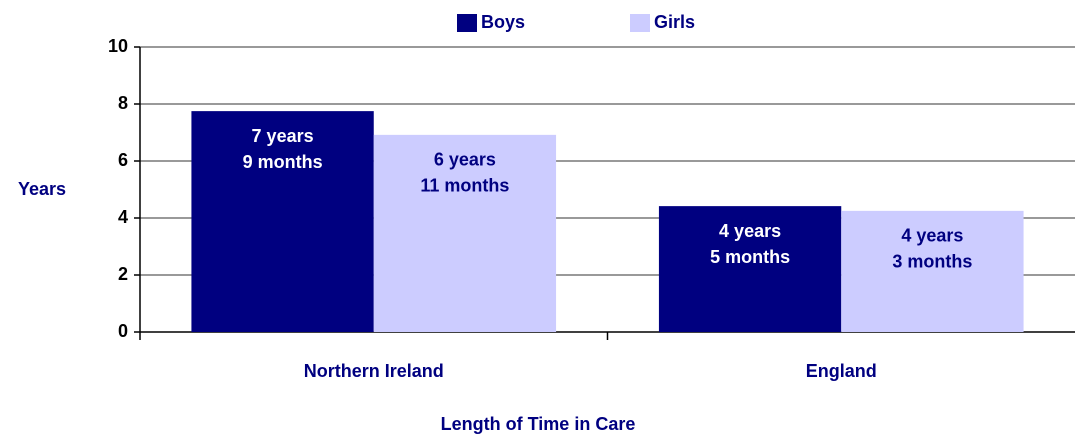  What do you see at coordinates (283, 136) in the screenshot?
I see `value-label: 7 years` at bounding box center [283, 136].